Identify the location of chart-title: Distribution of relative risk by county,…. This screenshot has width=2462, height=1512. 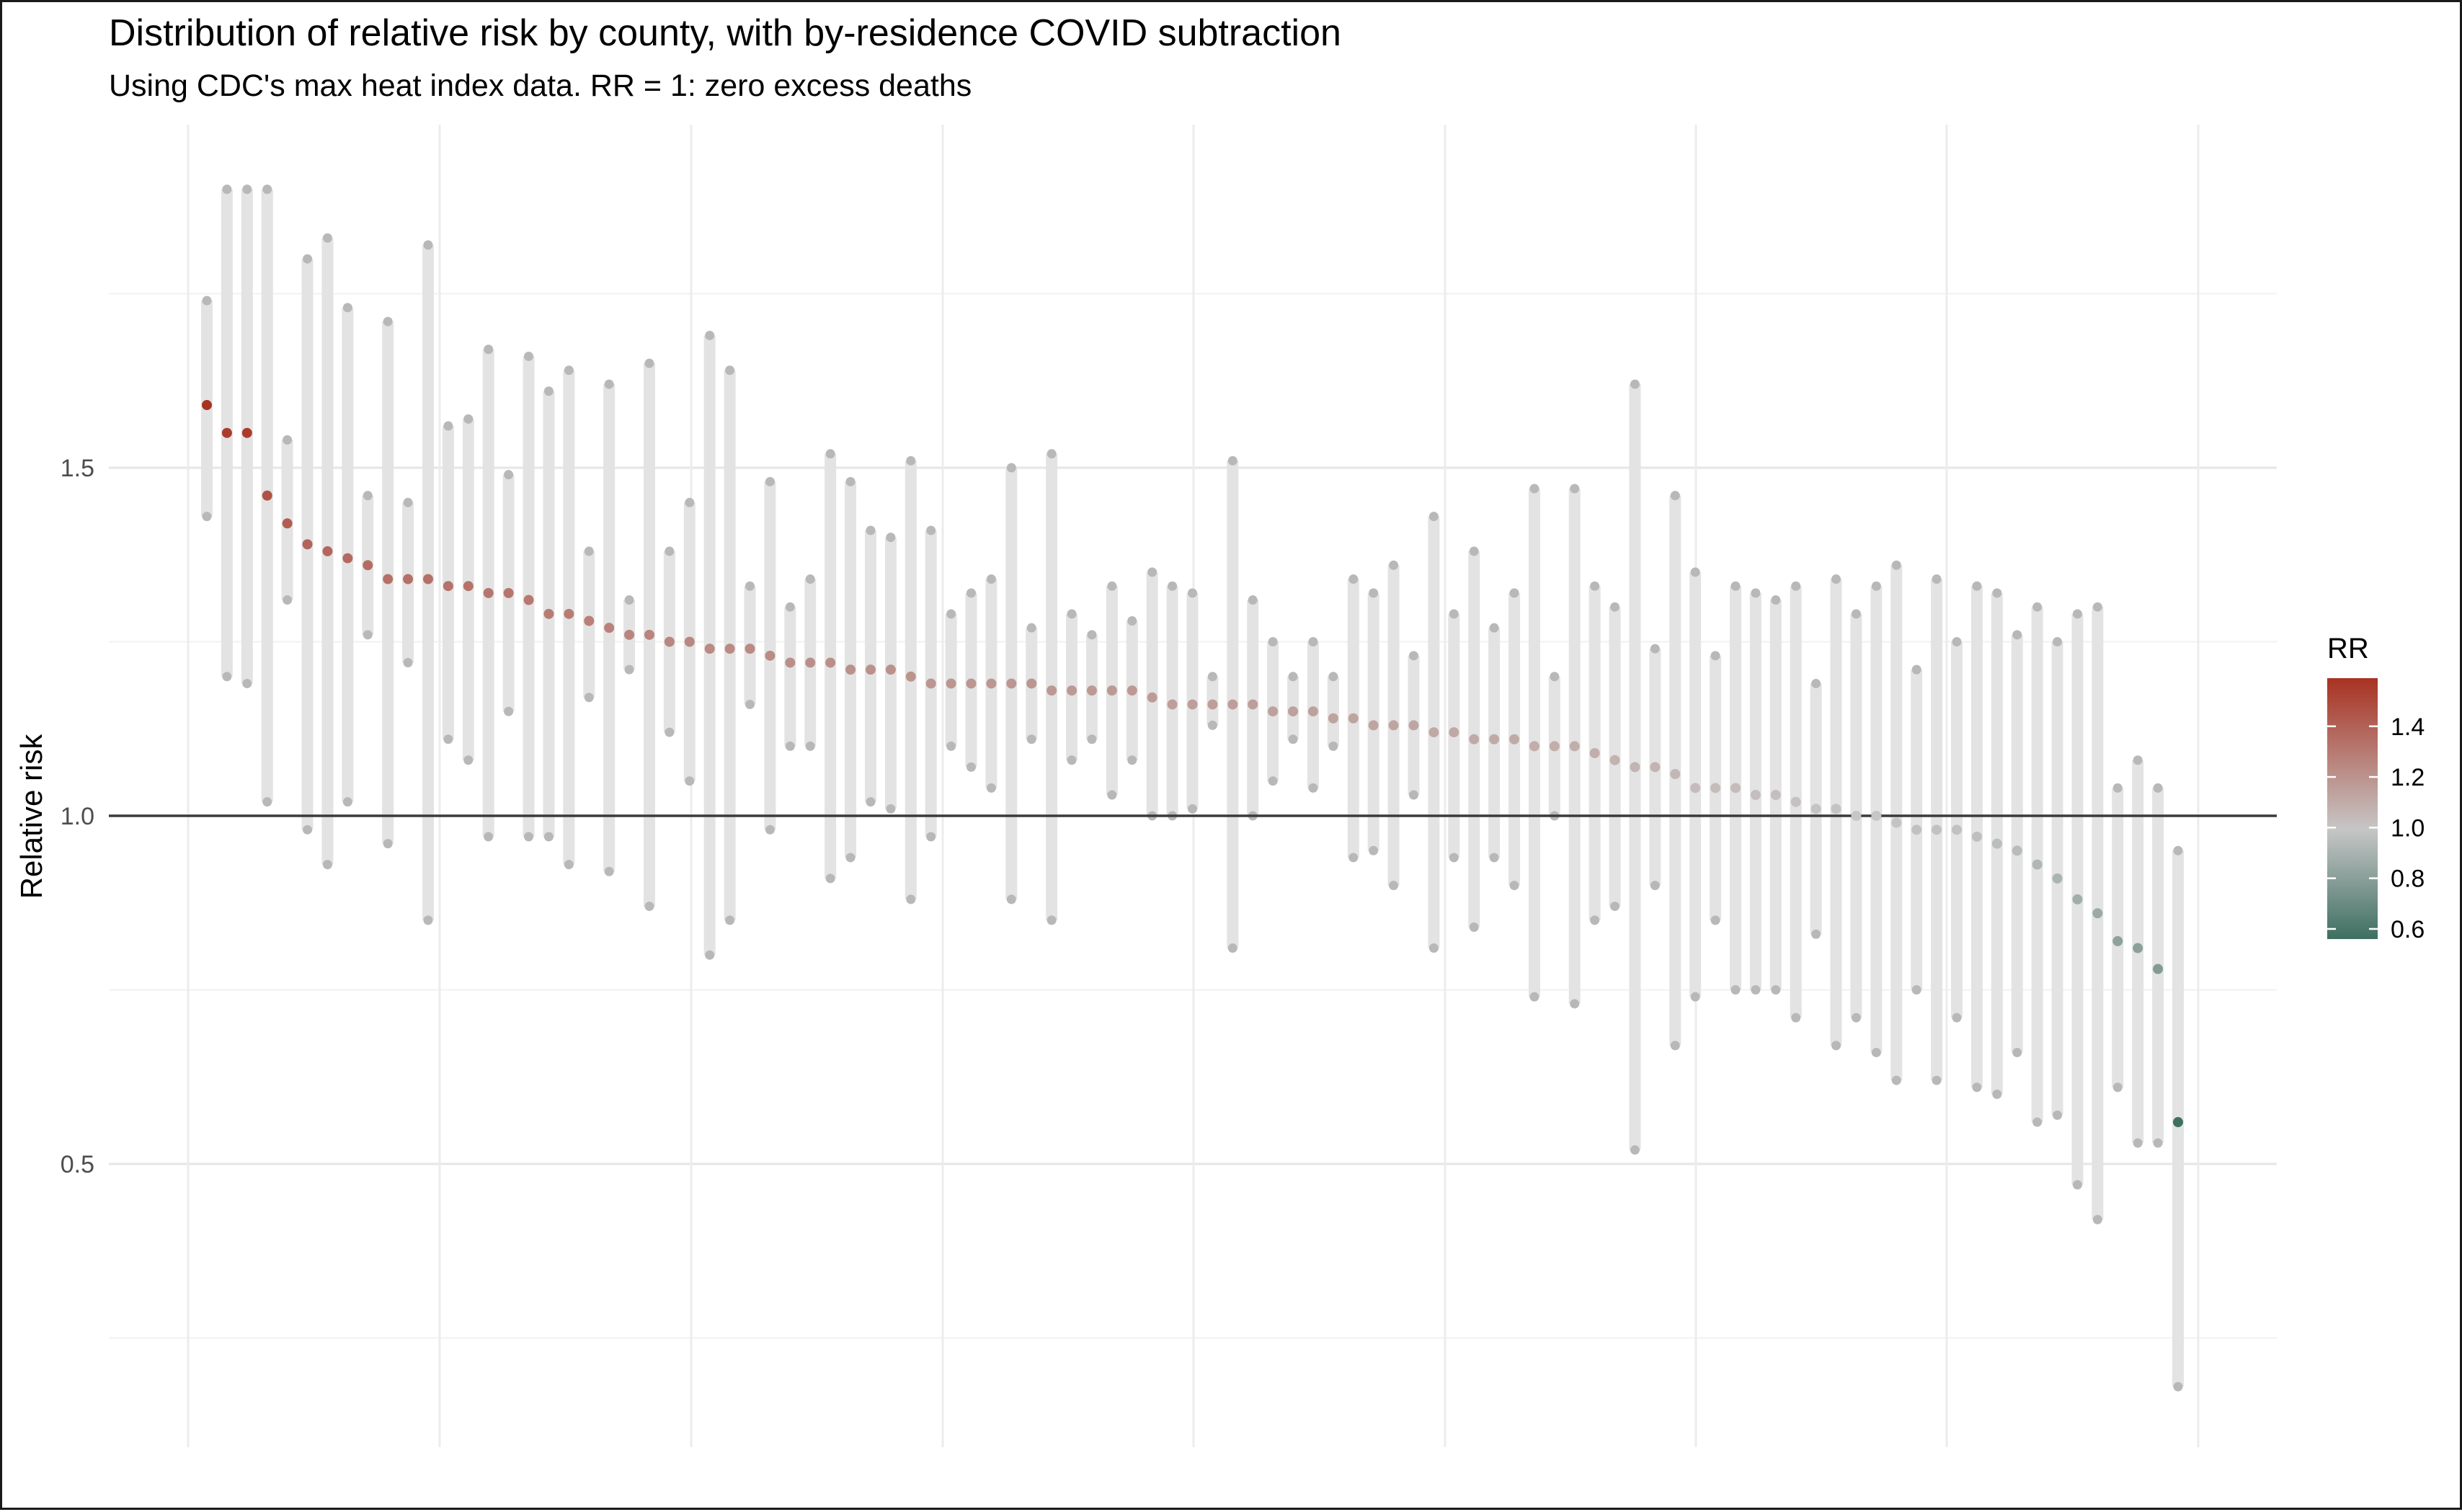
(725, 33).